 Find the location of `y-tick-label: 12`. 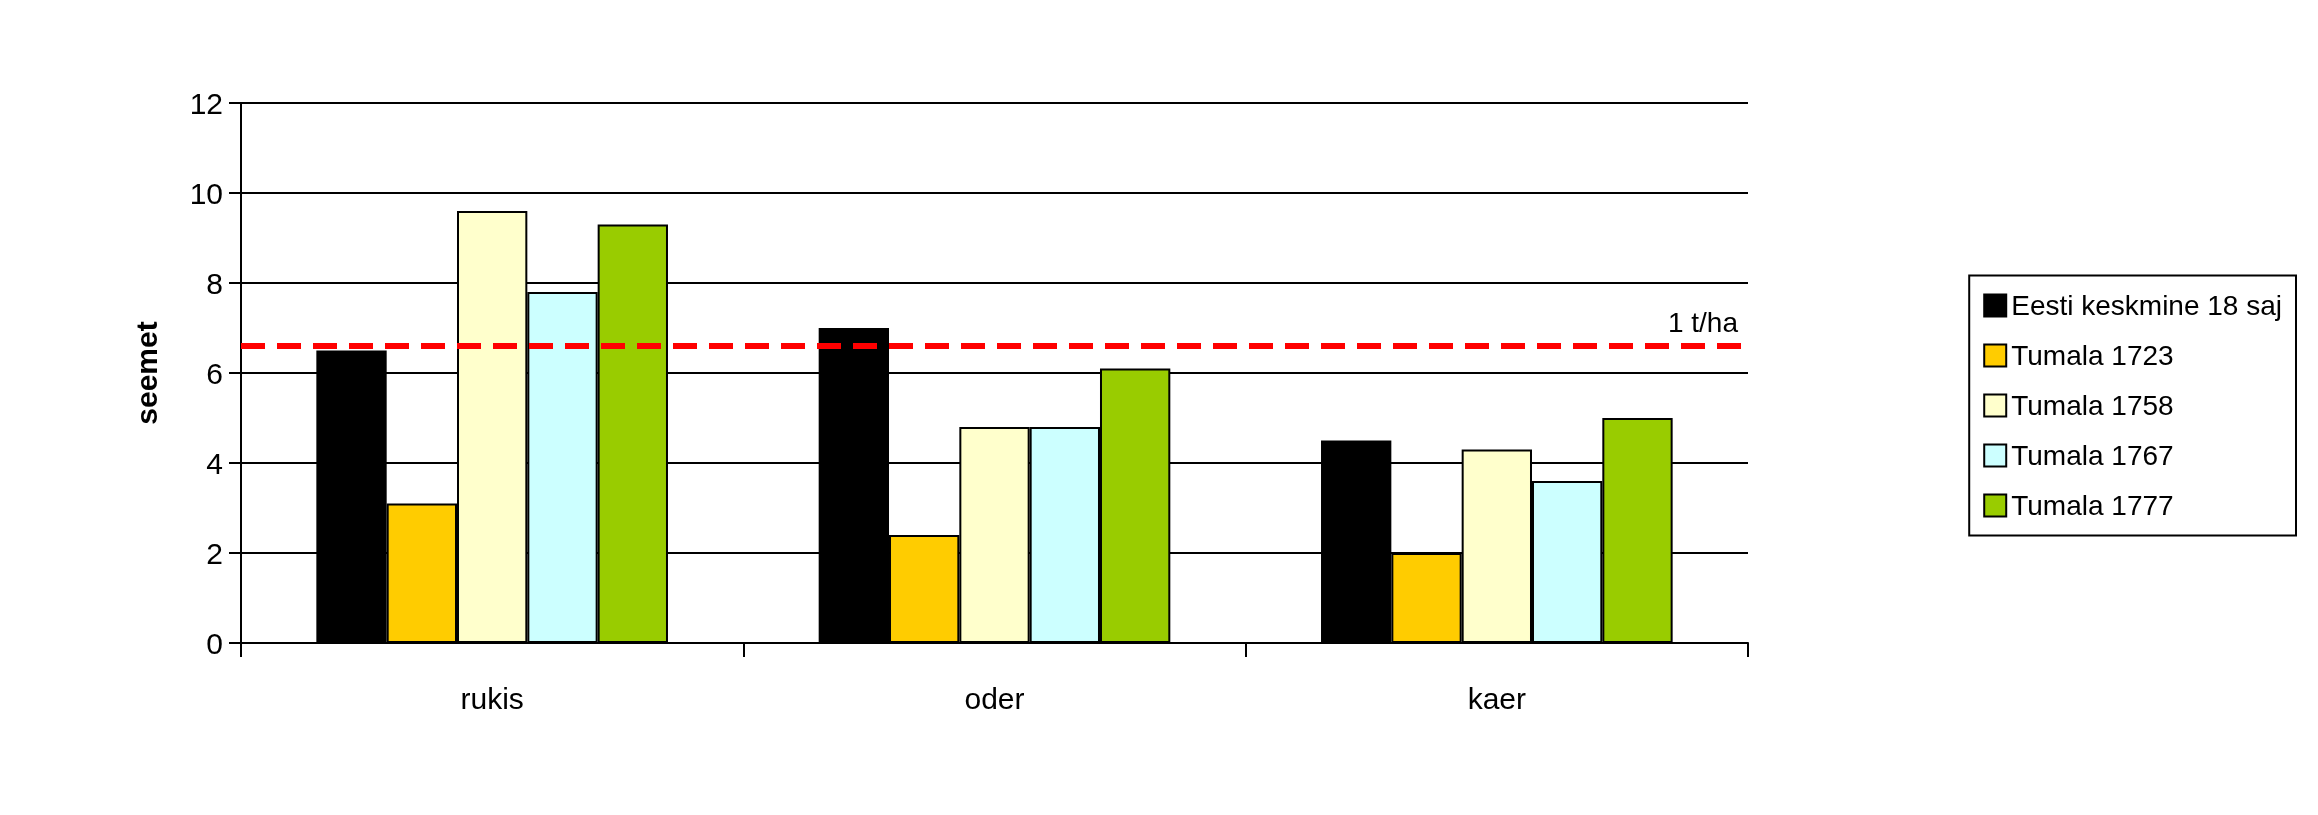

y-tick-label: 12 is located at coordinates (206, 103).